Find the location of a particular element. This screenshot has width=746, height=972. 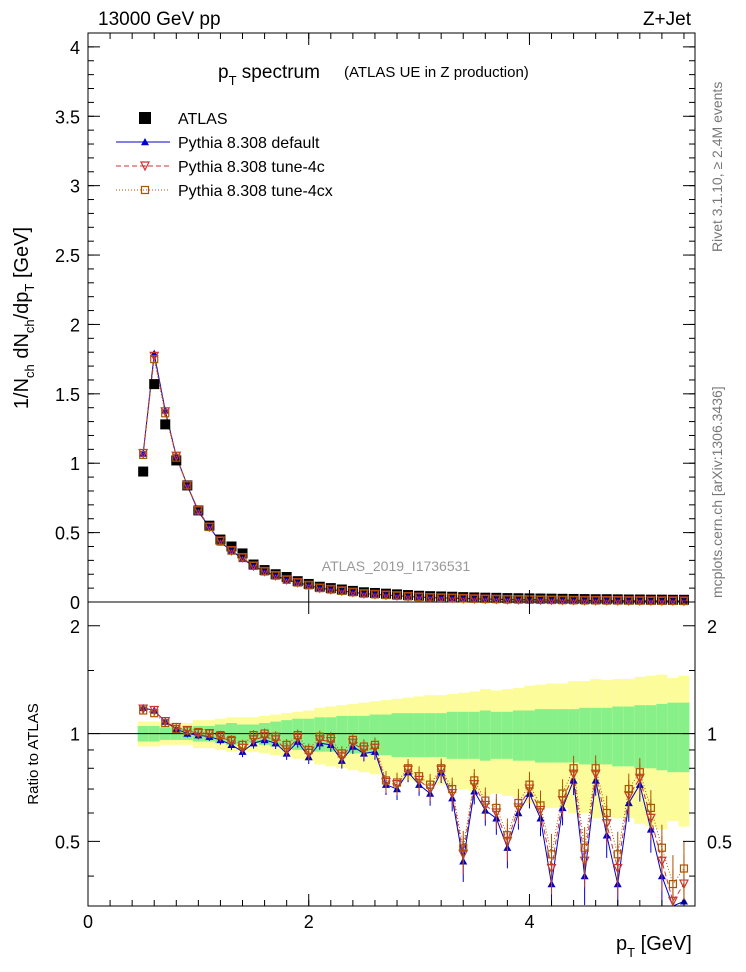

top-ytick-label: 2.5 is located at coordinates (67, 256).